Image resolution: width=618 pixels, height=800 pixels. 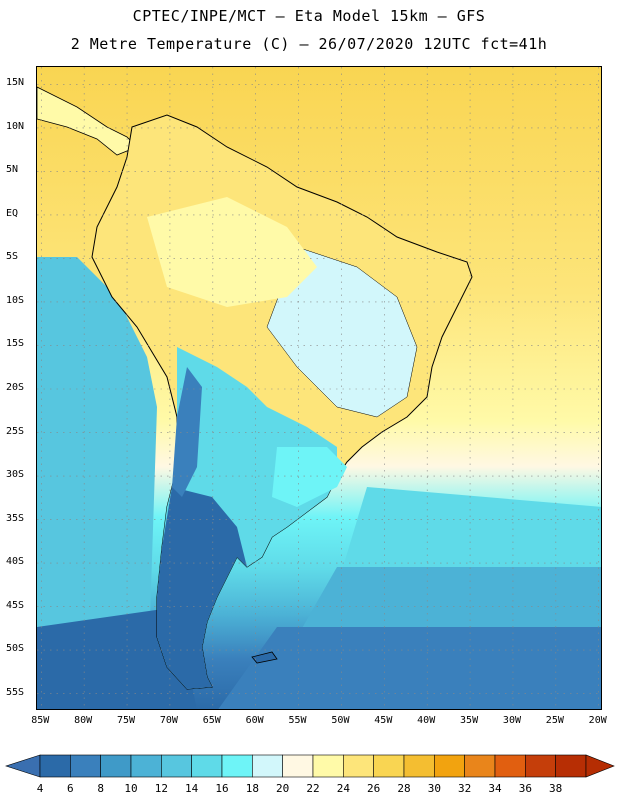 What do you see at coordinates (211, 720) in the screenshot?
I see `longitude-label: 65W` at bounding box center [211, 720].